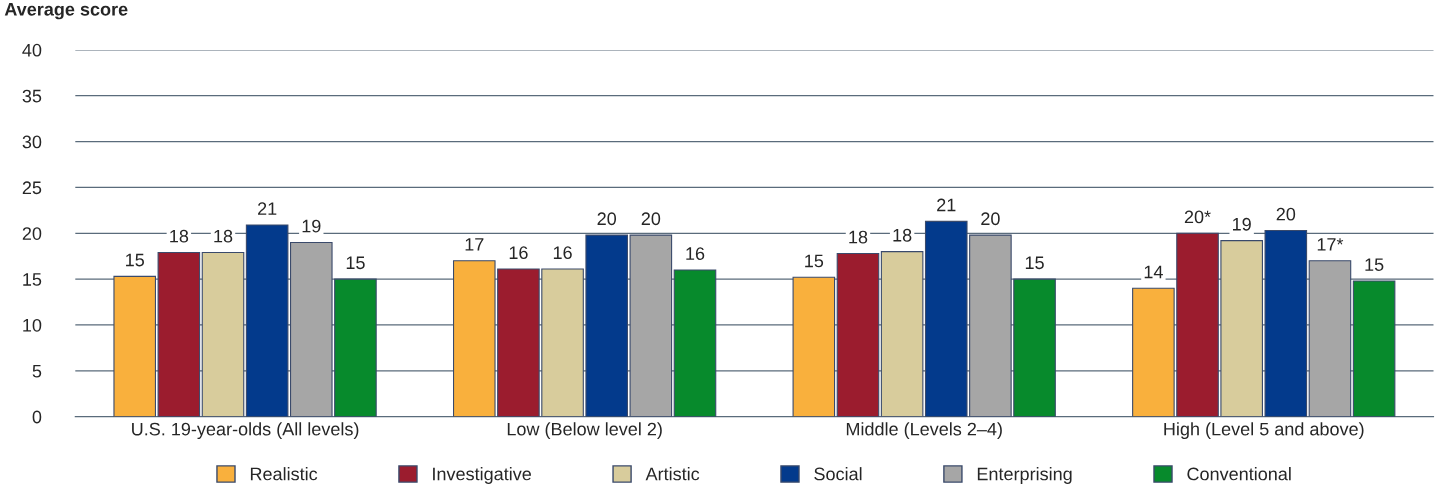 This screenshot has height=499, width=1448. What do you see at coordinates (474, 244) in the screenshot?
I see `data-label: 17` at bounding box center [474, 244].